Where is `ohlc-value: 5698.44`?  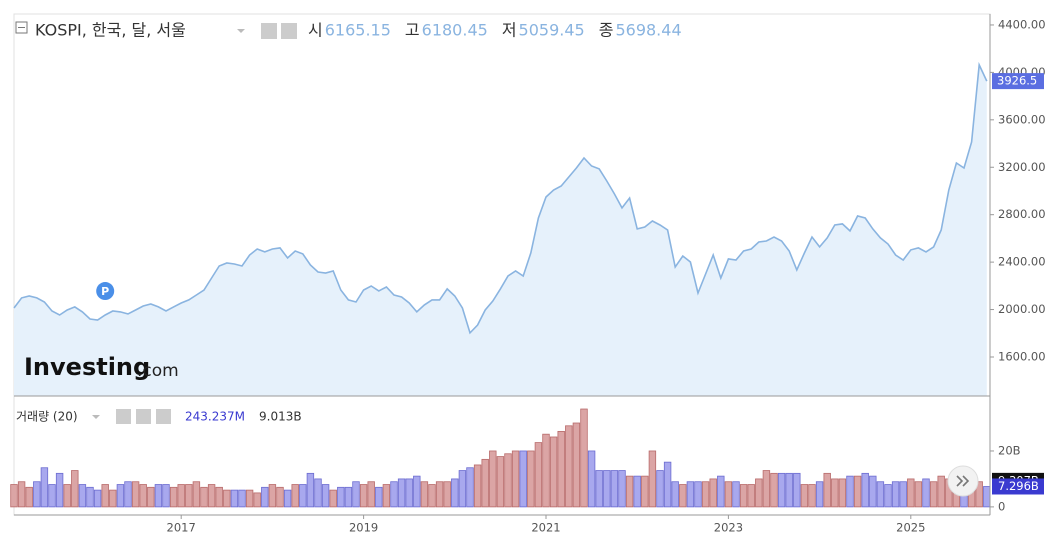
ohlc-value: 5698.44 is located at coordinates (648, 30).